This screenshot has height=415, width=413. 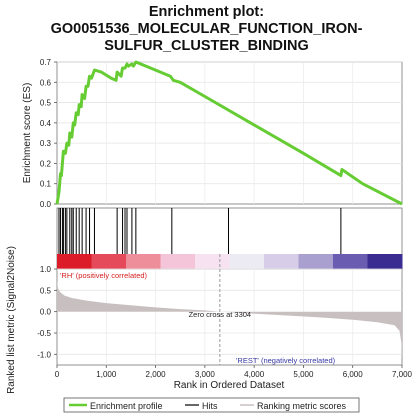 I want to click on xtick-label: 4,000, so click(x=254, y=374).